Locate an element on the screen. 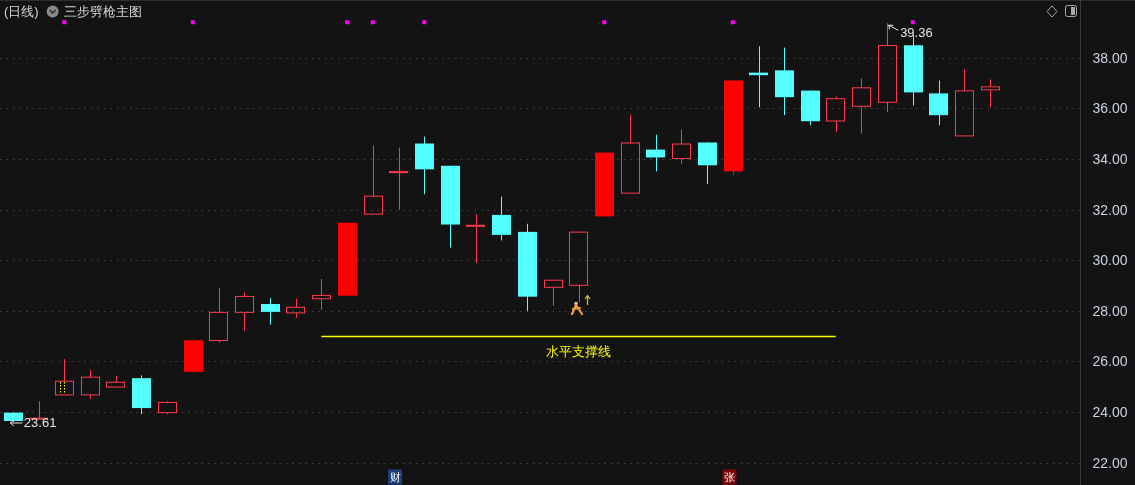 The width and height of the screenshot is (1135, 485). ytick-label: 26.00 is located at coordinates (1110, 361).